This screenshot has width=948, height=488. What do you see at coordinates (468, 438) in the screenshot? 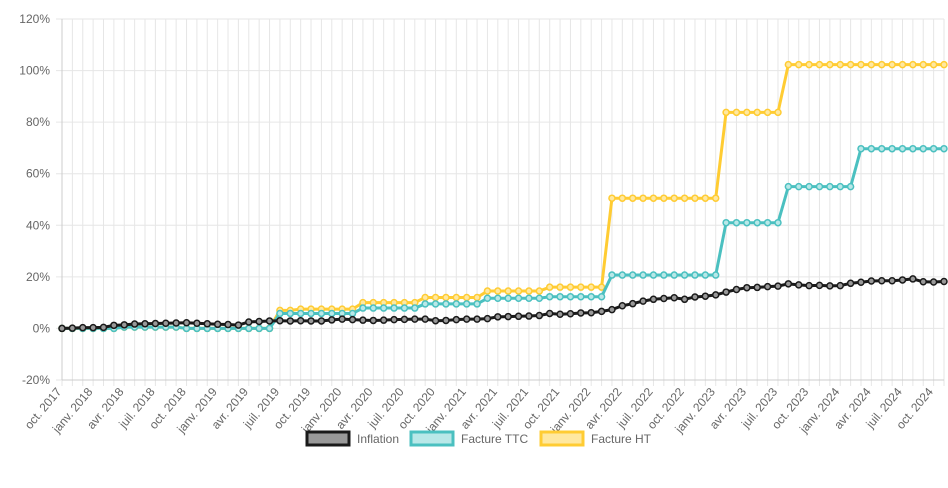
I see `legend-item-facture-ttc: Facture TTC` at bounding box center [468, 438].